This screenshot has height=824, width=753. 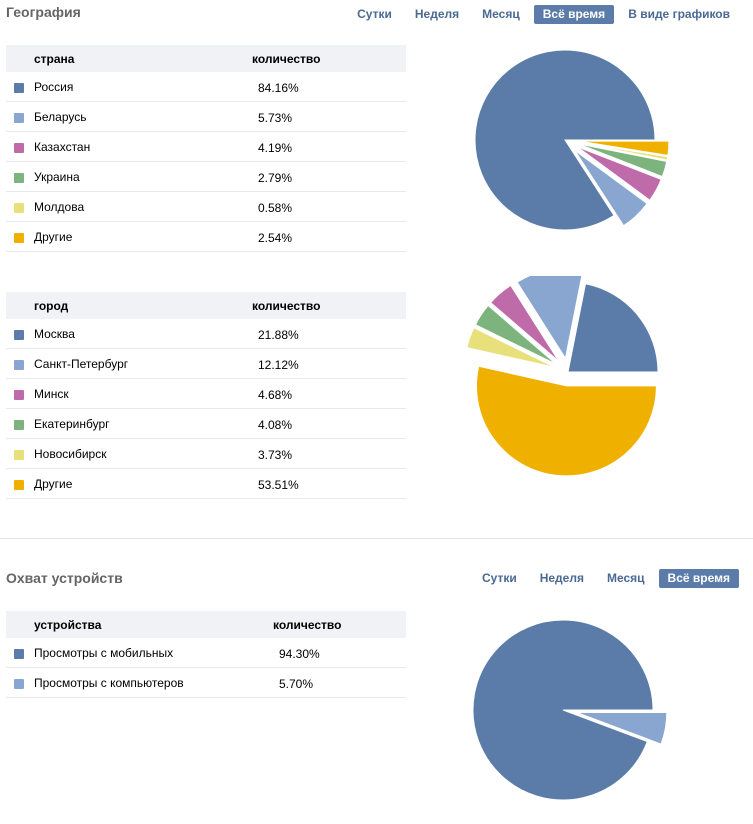 What do you see at coordinates (206, 305) in the screenshot?
I see `table-header: город количество` at bounding box center [206, 305].